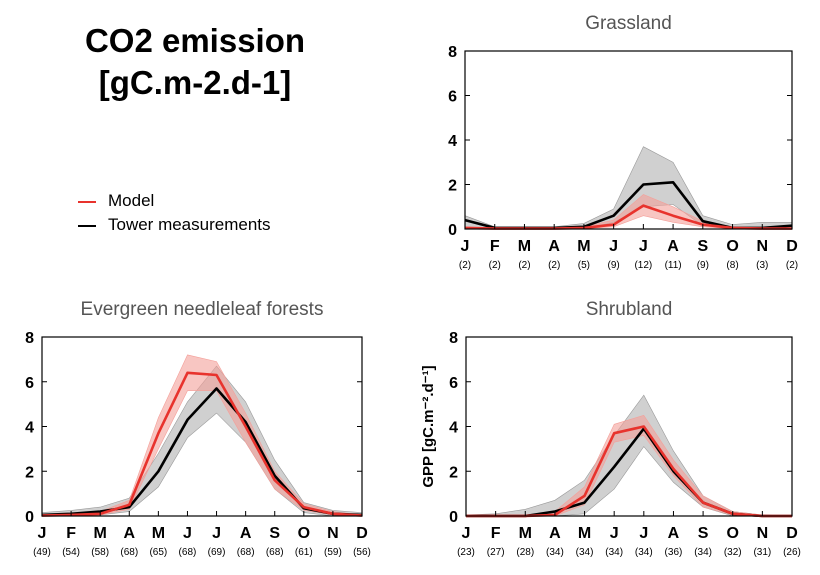  I want to click on evergreen-count-label: (54), so click(71, 552).